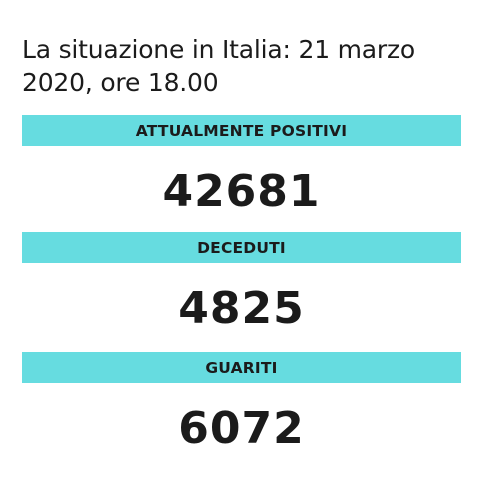  Describe the element at coordinates (241, 191) in the screenshot. I see `stat-value-currently-positive: 42681` at that location.